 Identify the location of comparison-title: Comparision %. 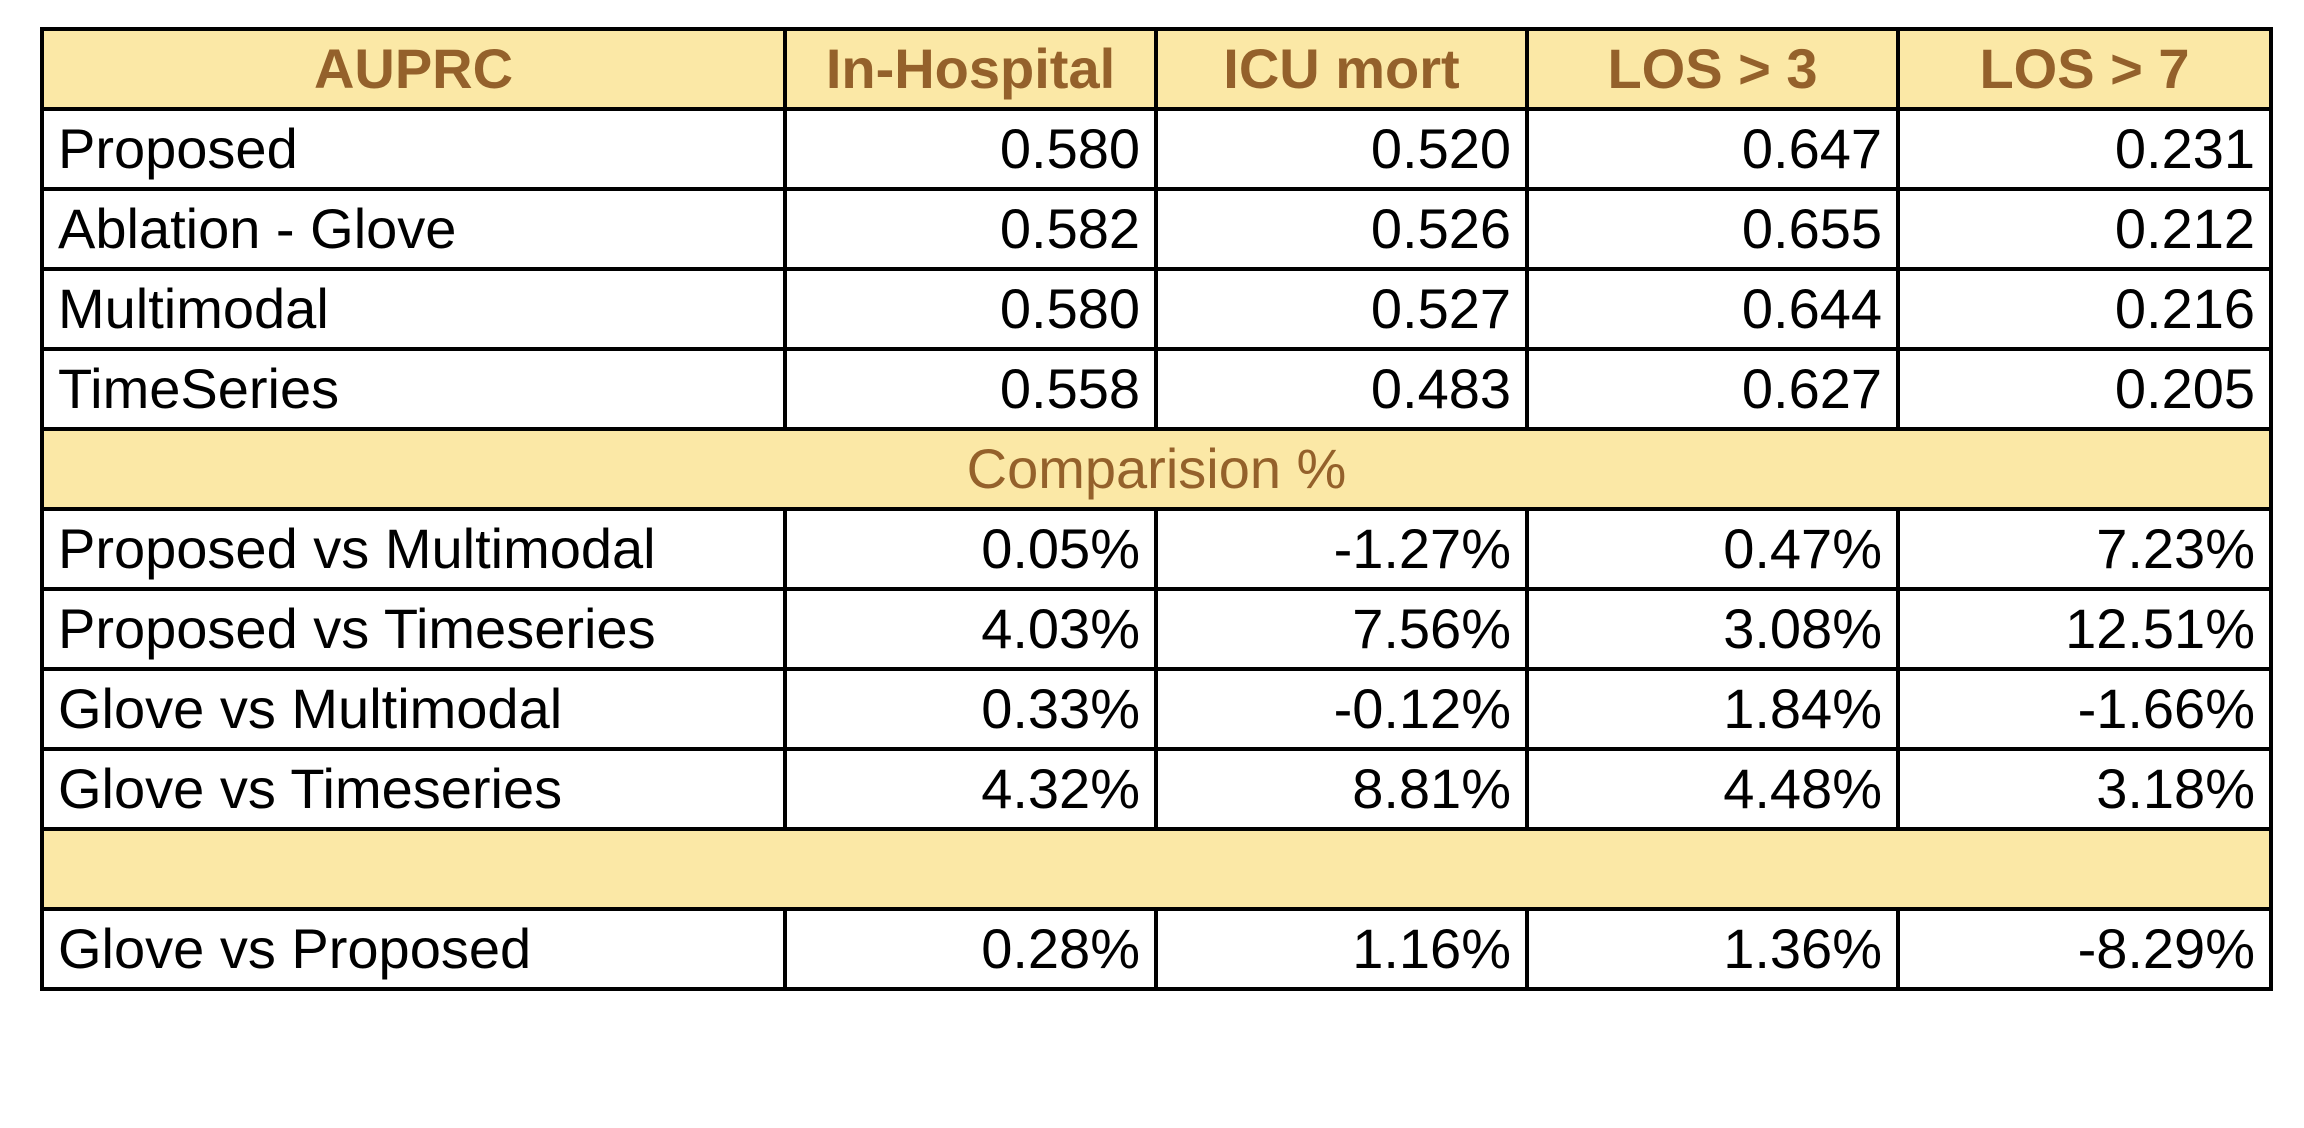
(1156, 469).